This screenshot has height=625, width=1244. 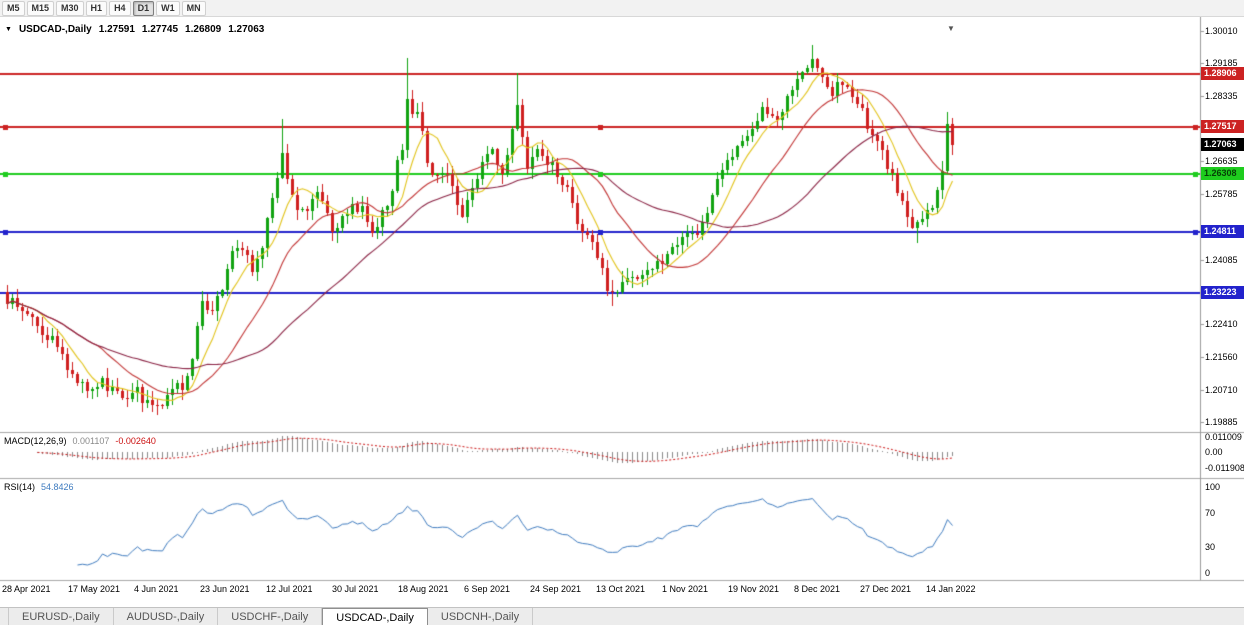 What do you see at coordinates (135, 441) in the screenshot?
I see `macd-signal-value: -0.002640` at bounding box center [135, 441].